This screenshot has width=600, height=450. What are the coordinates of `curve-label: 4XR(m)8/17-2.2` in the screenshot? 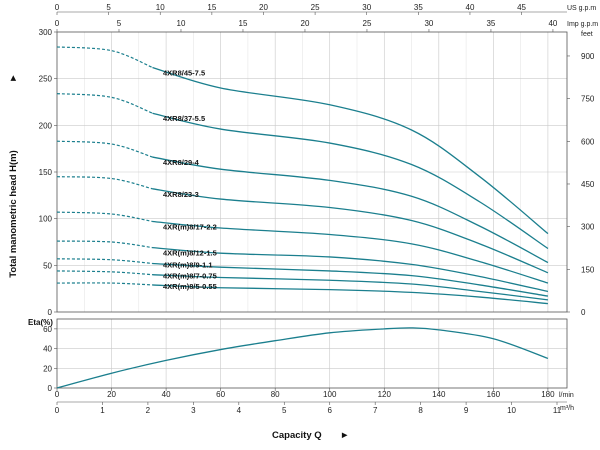 It's located at (190, 226).